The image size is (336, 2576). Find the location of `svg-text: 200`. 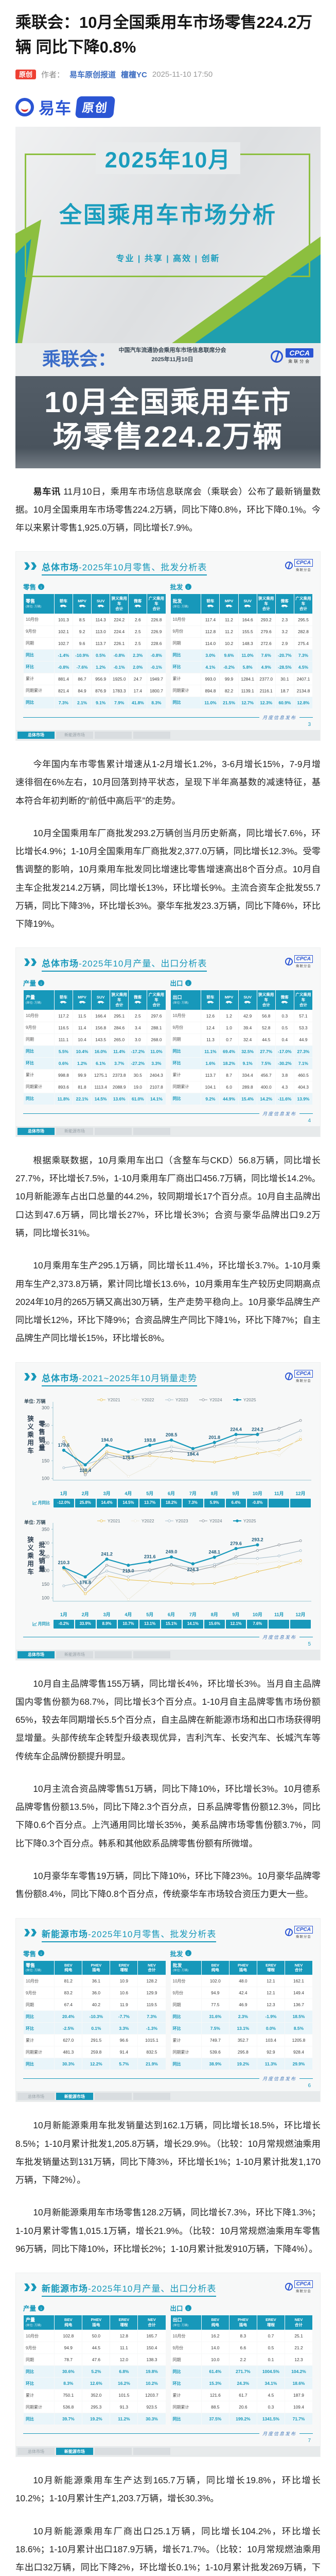

svg-text: 200 is located at coordinates (45, 1570).